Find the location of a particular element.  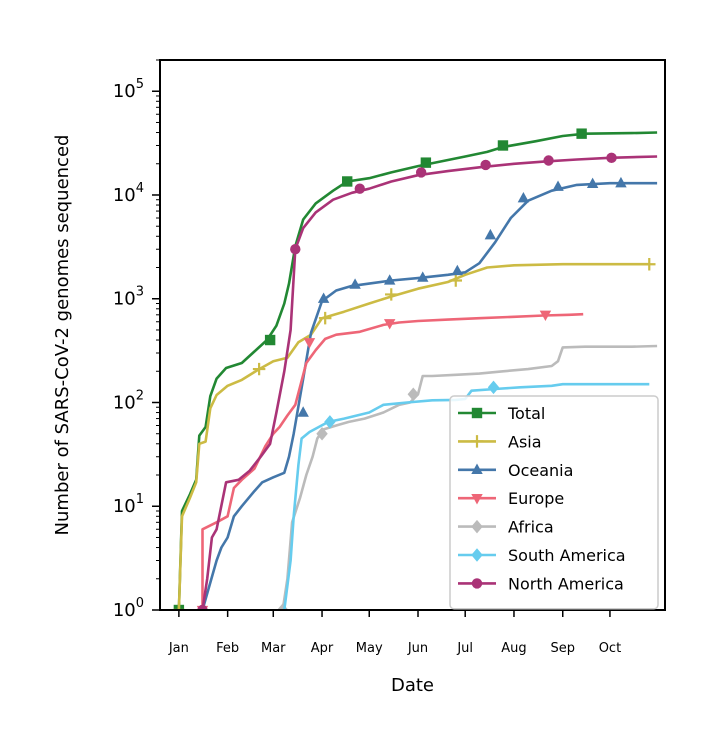

y-tick-label: 10¹ is located at coordinates (128, 504).